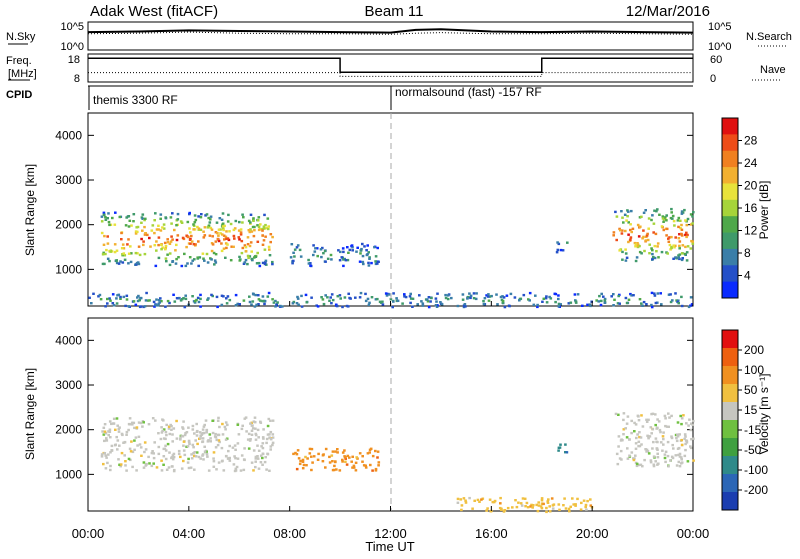 The width and height of the screenshot is (800, 559). I want to click on beam-title: Beam 11, so click(394, 11).